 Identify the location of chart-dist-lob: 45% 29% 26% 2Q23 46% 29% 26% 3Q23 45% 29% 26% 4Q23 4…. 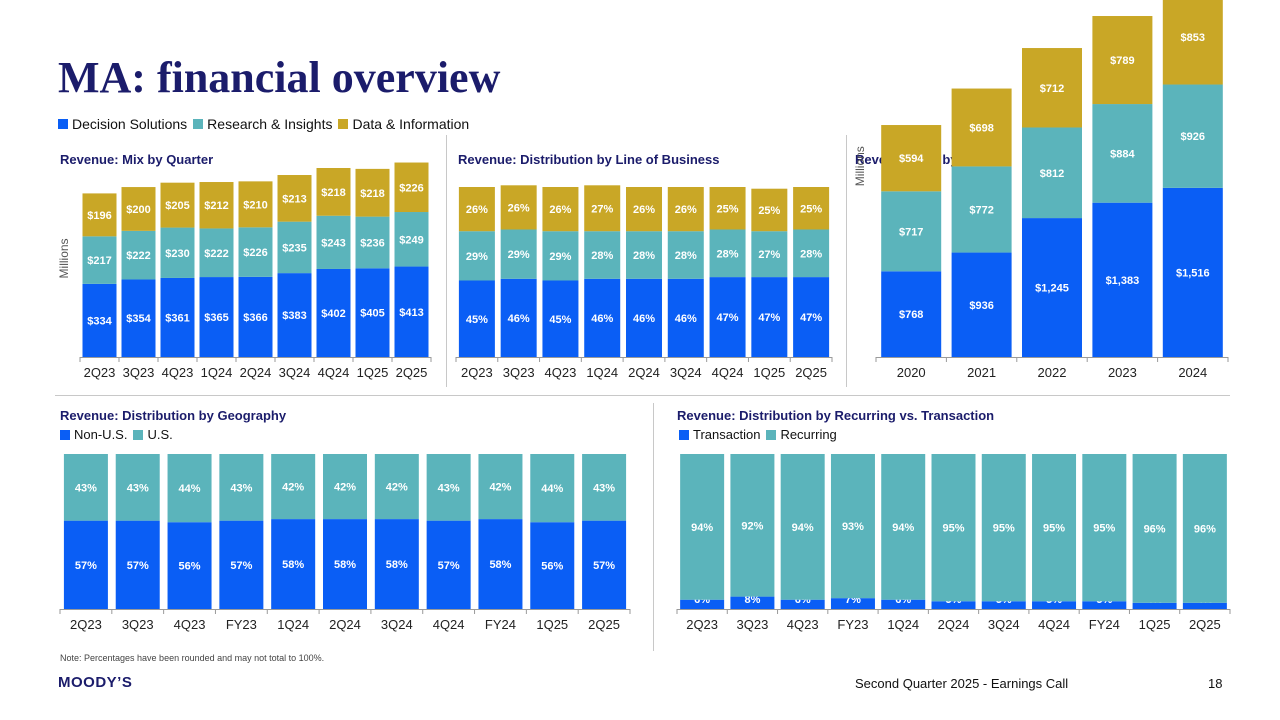
(644, 282).